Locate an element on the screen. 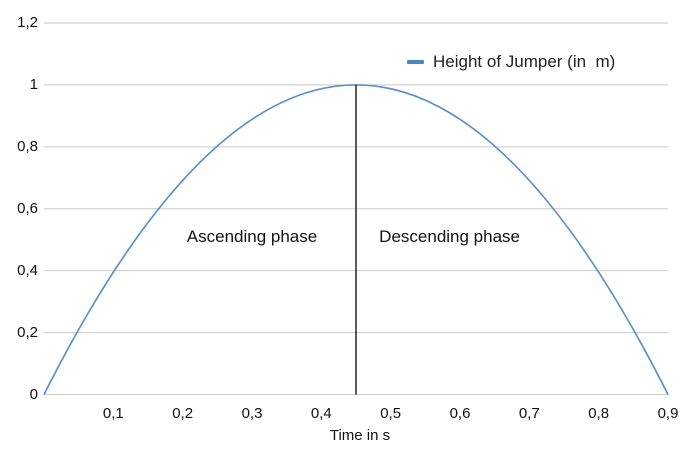  y-tick-label: 0,2 is located at coordinates (27, 332).